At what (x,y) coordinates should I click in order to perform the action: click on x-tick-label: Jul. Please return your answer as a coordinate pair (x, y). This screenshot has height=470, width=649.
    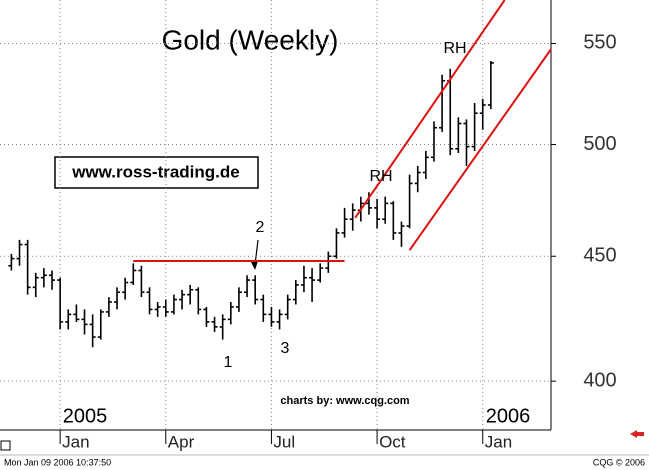
    Looking at the image, I should click on (284, 441).